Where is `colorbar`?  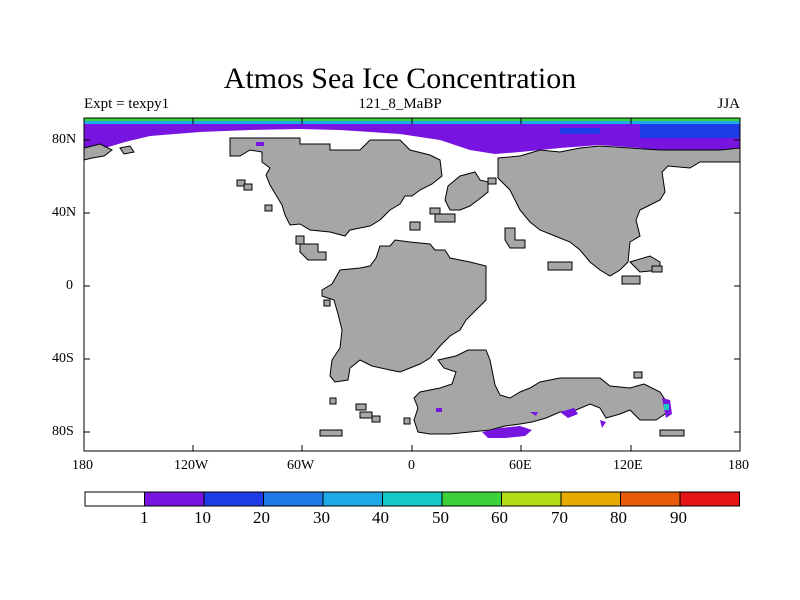 colorbar is located at coordinates (412, 499).